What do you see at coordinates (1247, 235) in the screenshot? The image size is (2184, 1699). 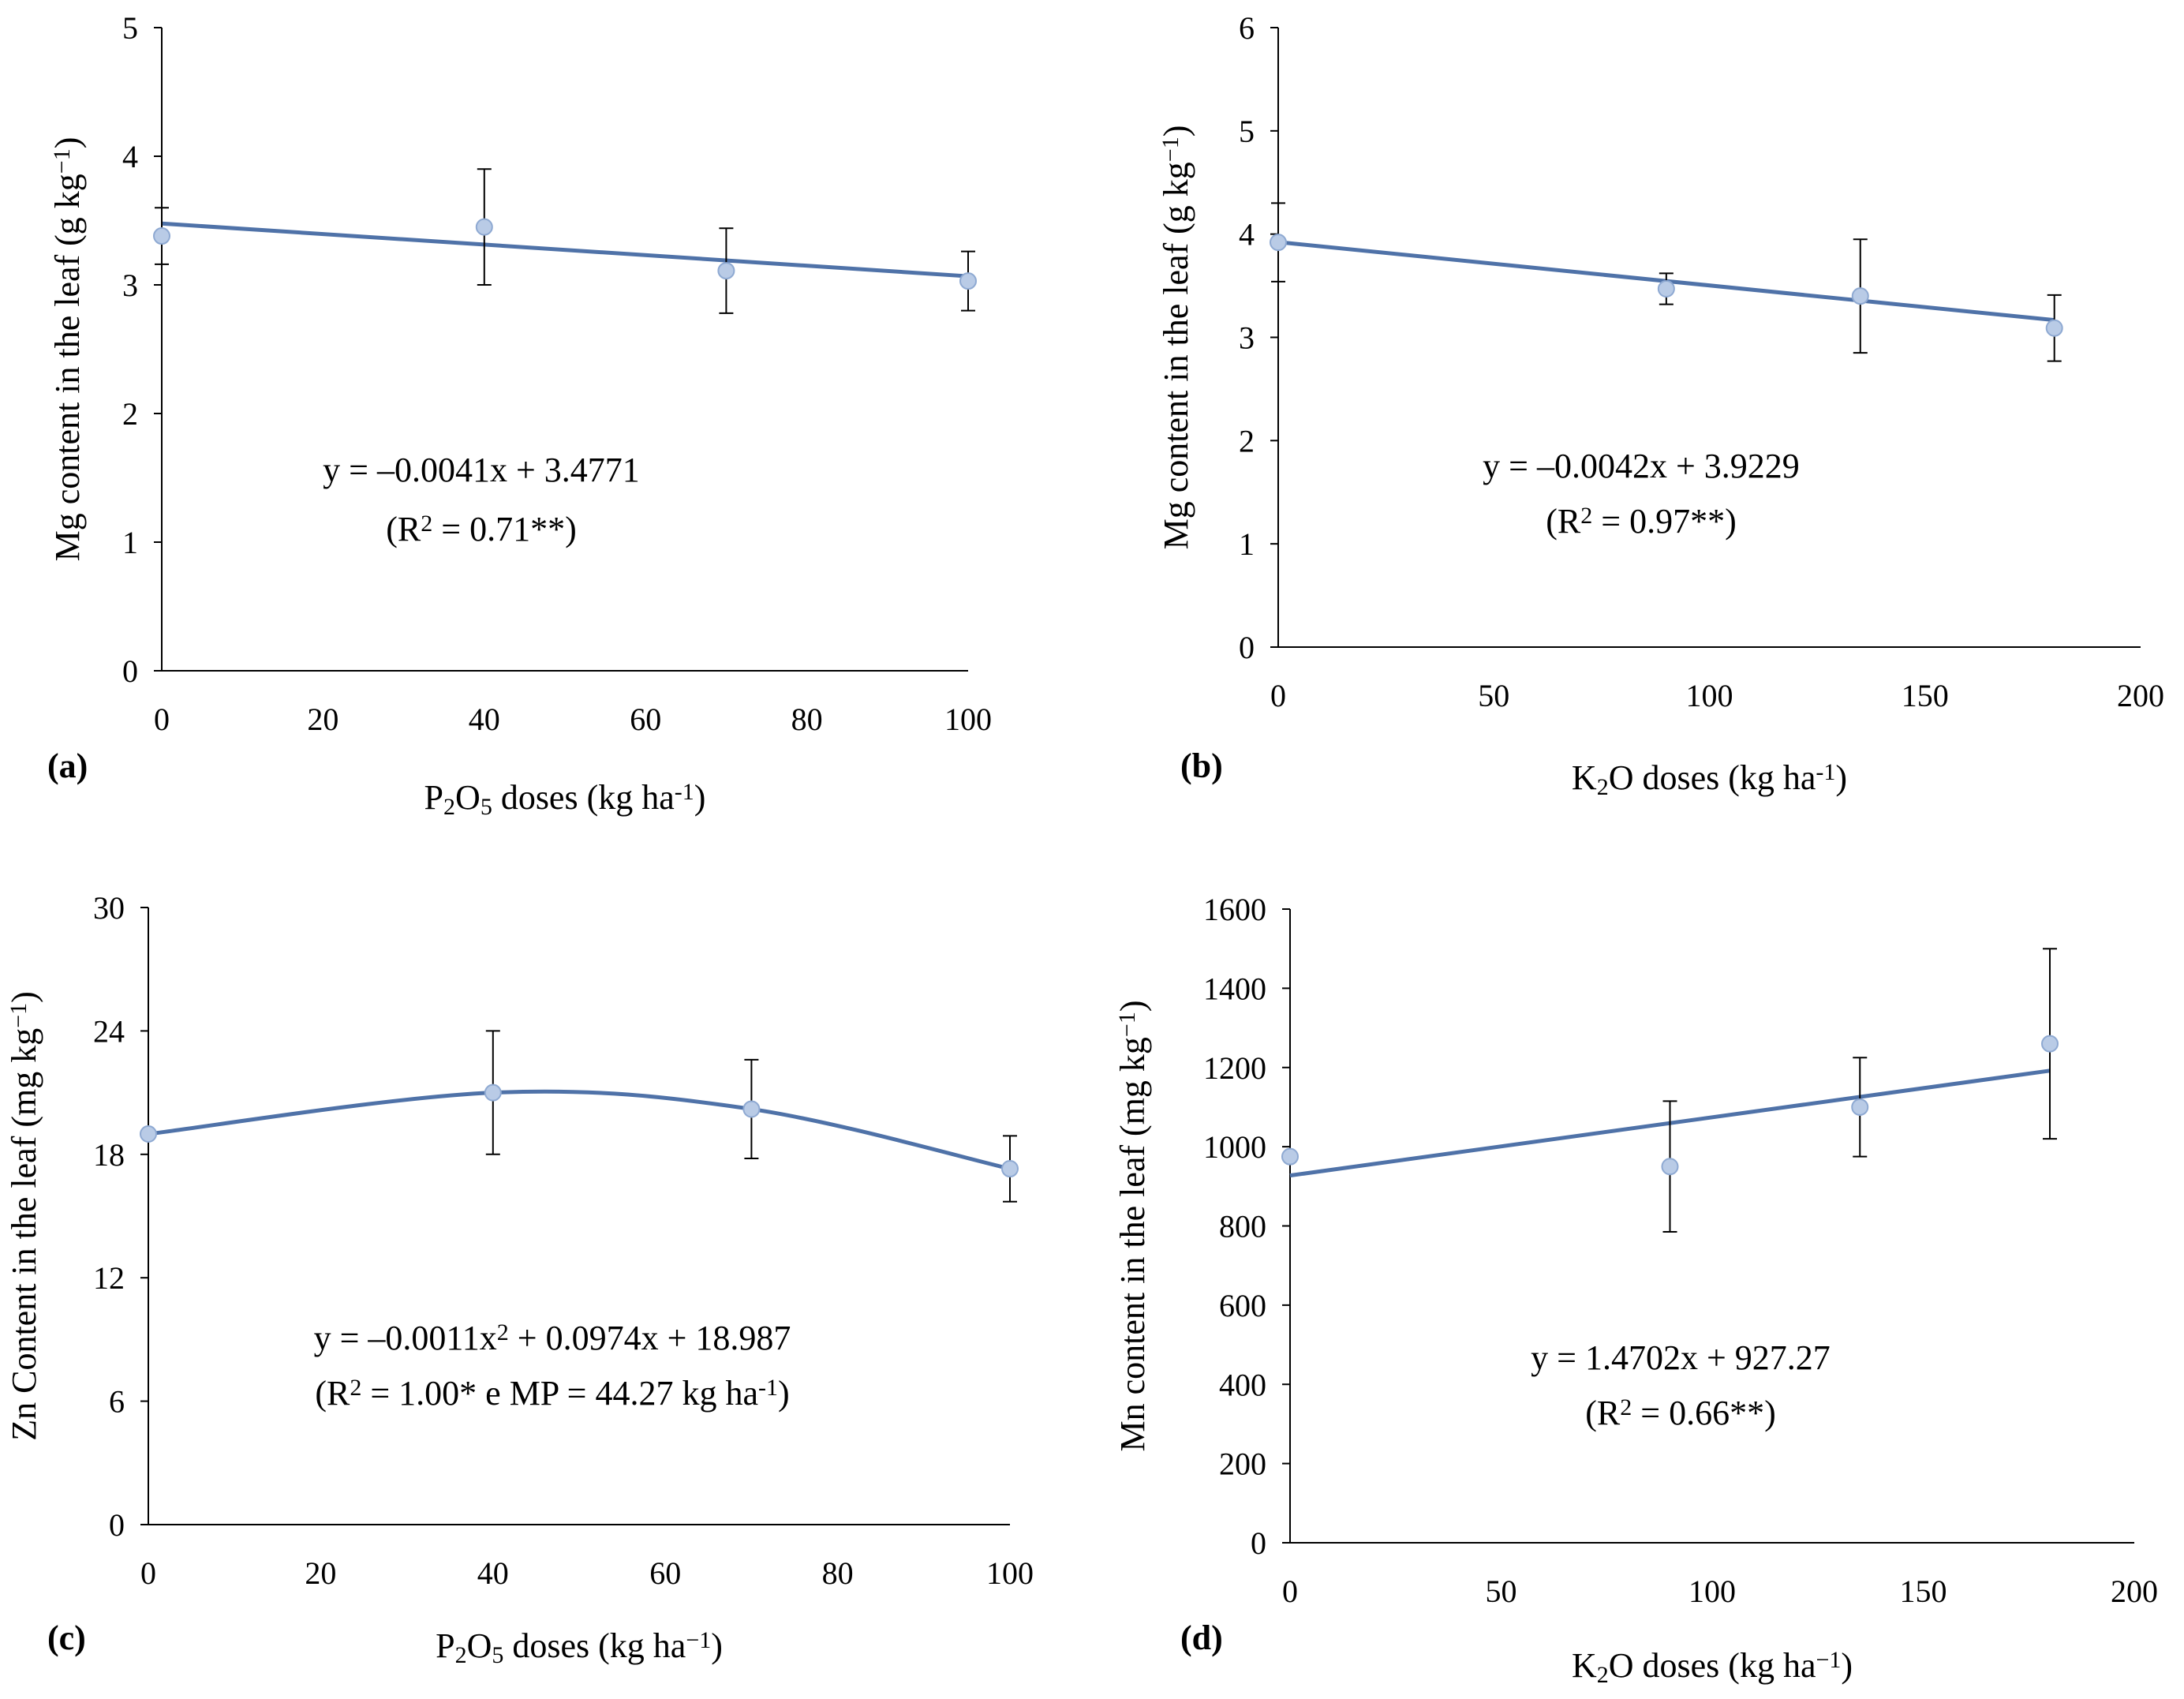 I see `y-tick-label: 4` at bounding box center [1247, 235].